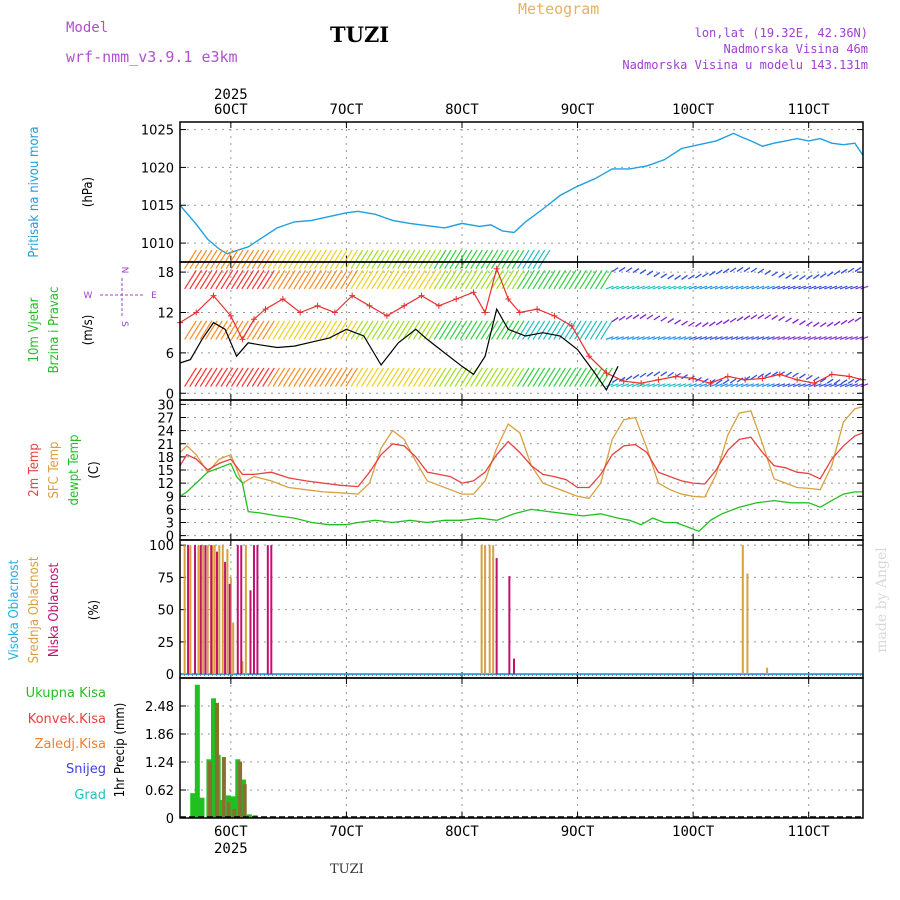 The width and height of the screenshot is (900, 900). What do you see at coordinates (170, 497) in the screenshot?
I see `y-tick-label: 9` at bounding box center [170, 497].